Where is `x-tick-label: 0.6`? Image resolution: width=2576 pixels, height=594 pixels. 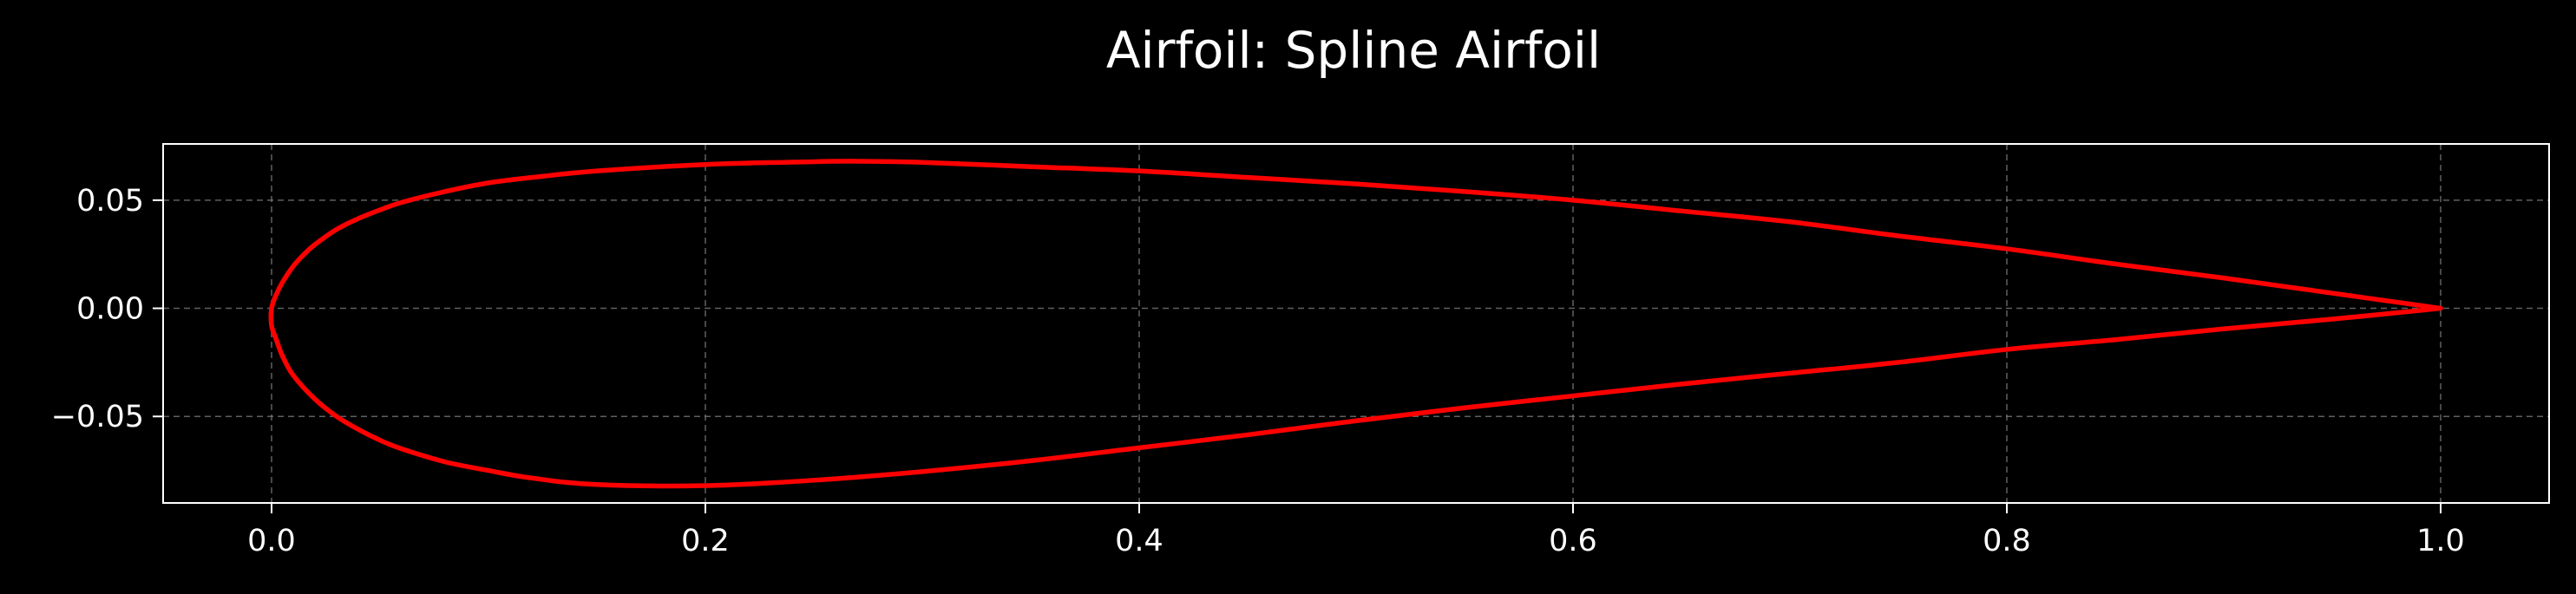
x-tick-label: 0.6 is located at coordinates (1573, 541).